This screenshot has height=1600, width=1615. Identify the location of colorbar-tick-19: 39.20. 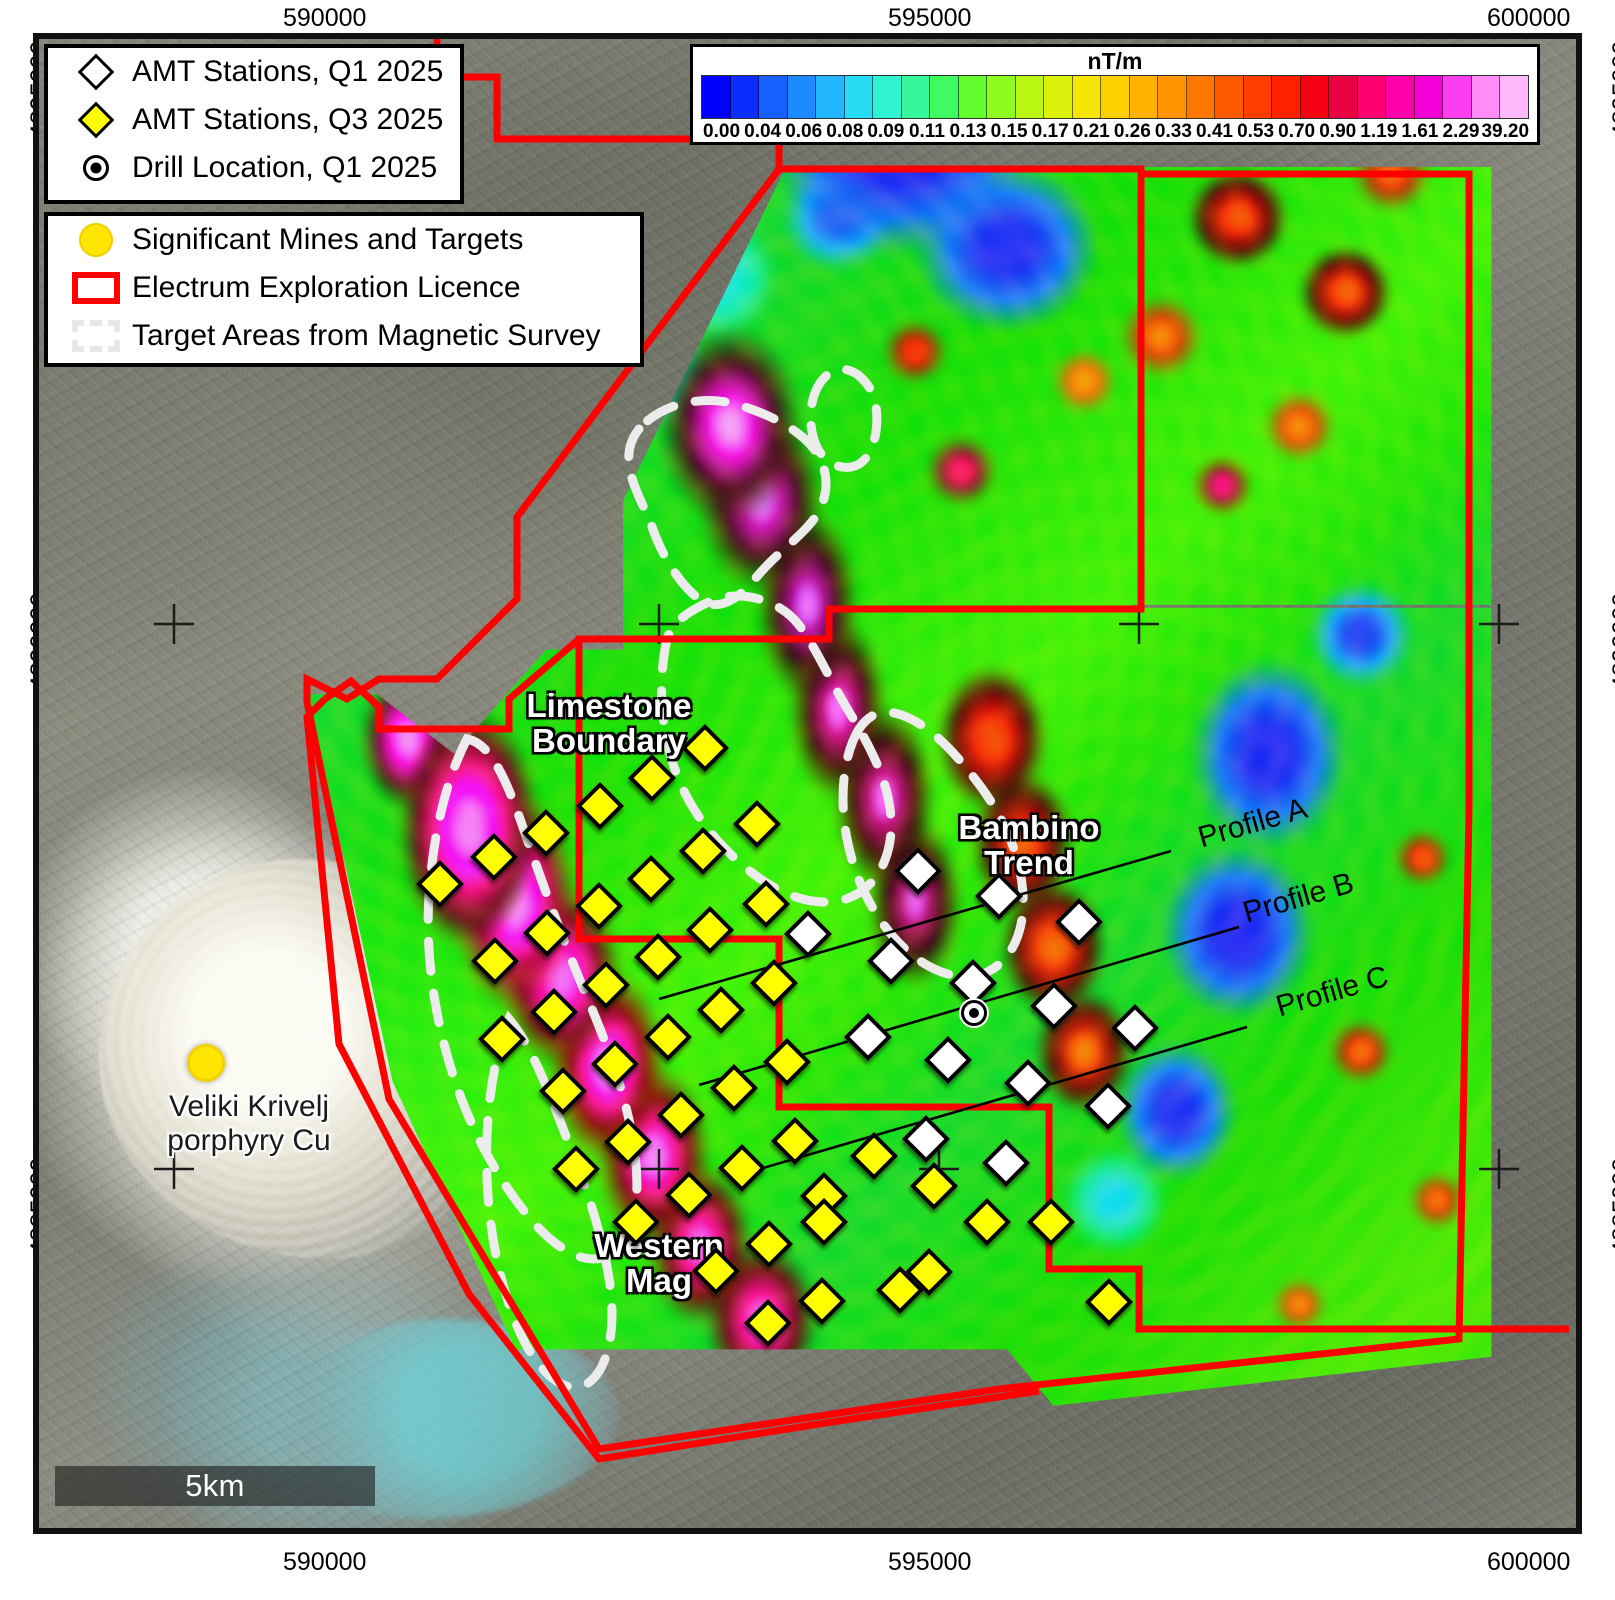
(1505, 131).